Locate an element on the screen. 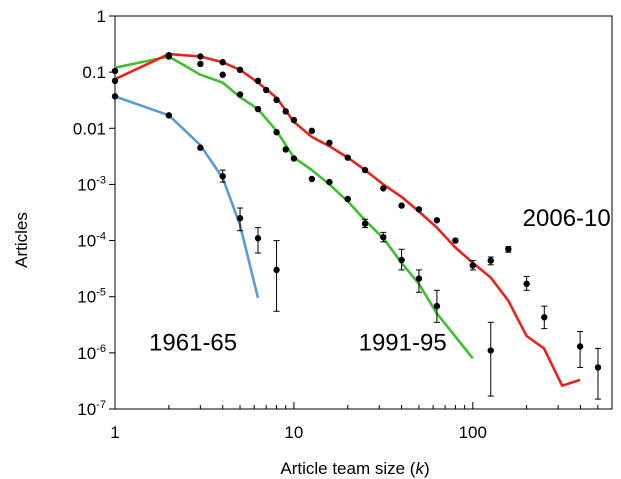 The width and height of the screenshot is (621, 479). y-tick-label-exponent: -6 is located at coordinates (101, 349).